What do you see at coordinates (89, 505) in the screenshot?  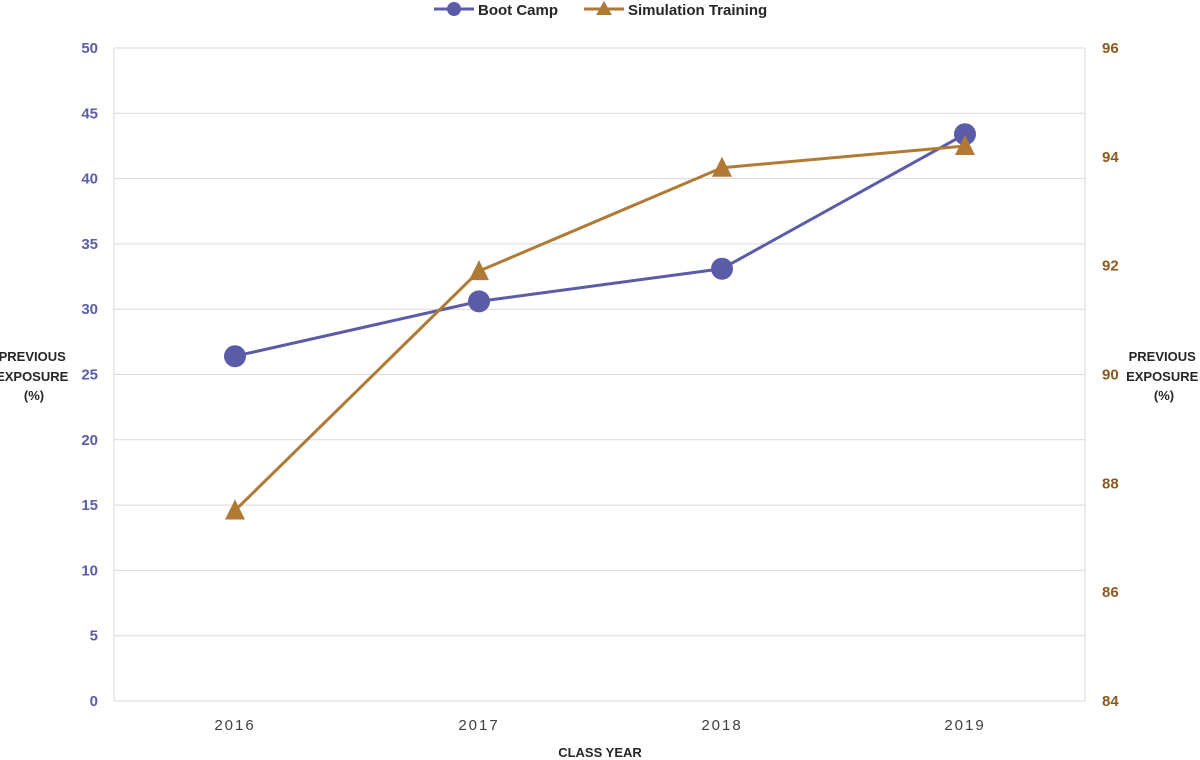 I see `left-y-tick-label: 15` at bounding box center [89, 505].